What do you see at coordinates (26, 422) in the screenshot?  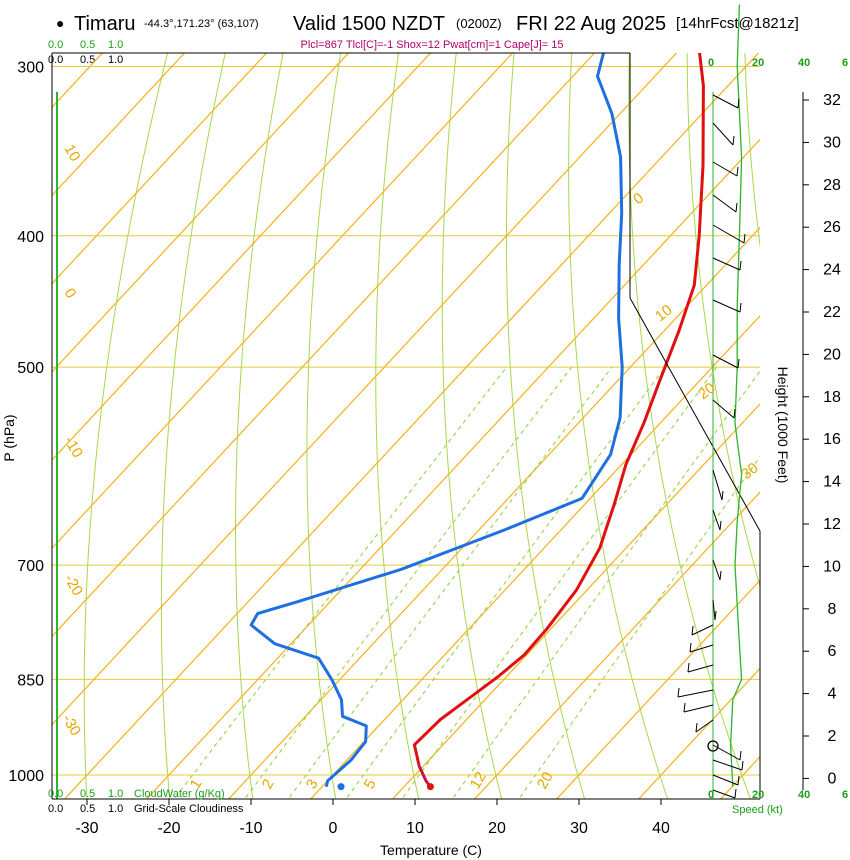 I see `pressure-ticks: 2503004005007008501000` at bounding box center [26, 422].